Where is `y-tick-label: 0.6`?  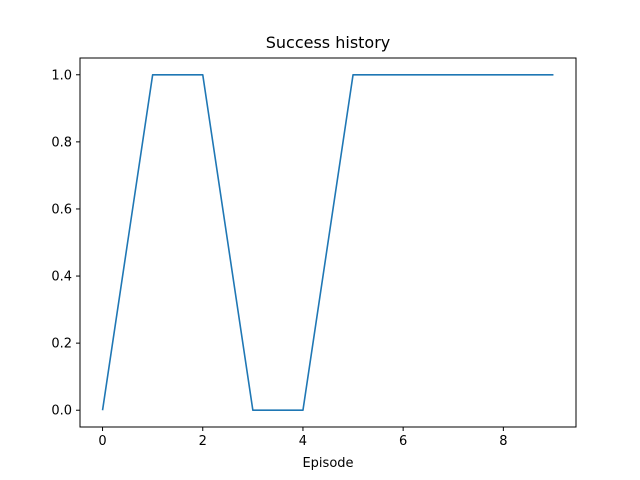 y-tick-label: 0.6 is located at coordinates (61, 209).